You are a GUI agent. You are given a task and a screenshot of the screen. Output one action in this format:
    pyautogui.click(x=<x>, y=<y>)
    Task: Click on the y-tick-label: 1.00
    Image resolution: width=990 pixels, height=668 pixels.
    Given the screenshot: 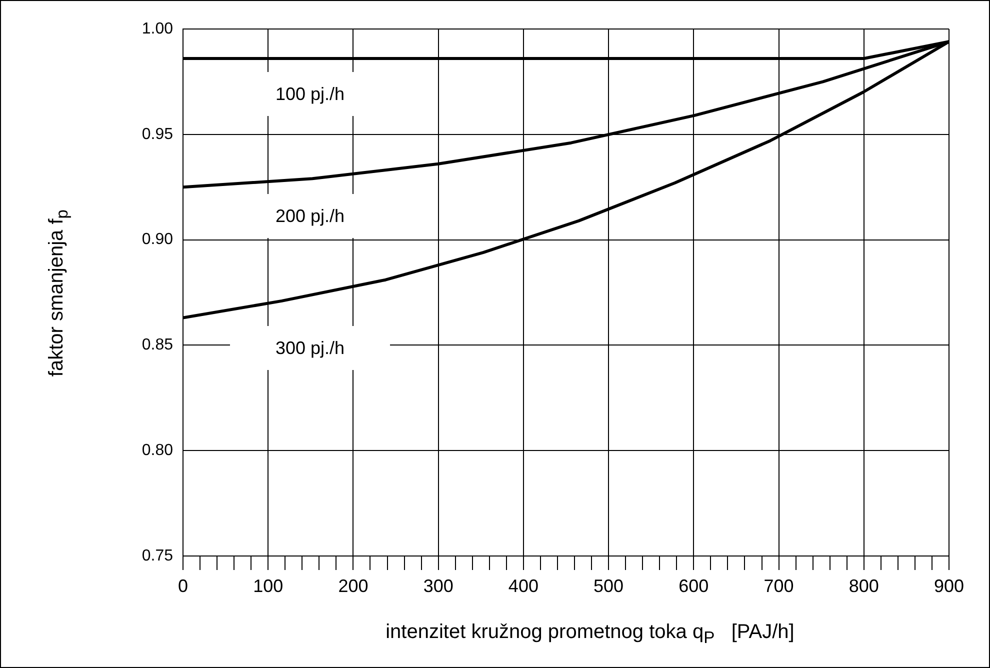 What is the action you would take?
    pyautogui.click(x=158, y=29)
    